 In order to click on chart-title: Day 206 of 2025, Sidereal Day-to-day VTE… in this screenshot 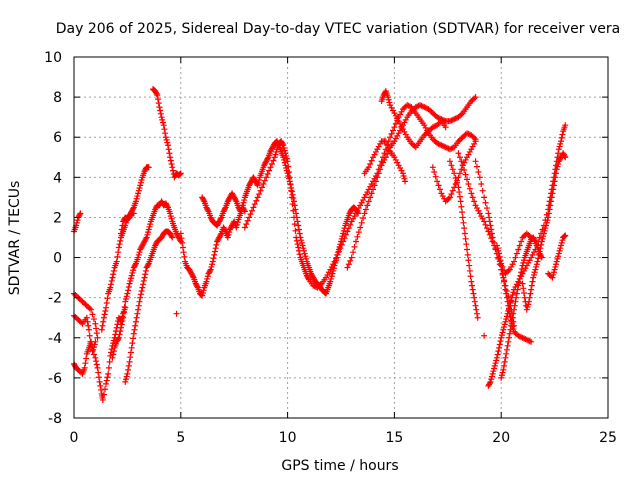, I will do `click(338, 29)`.